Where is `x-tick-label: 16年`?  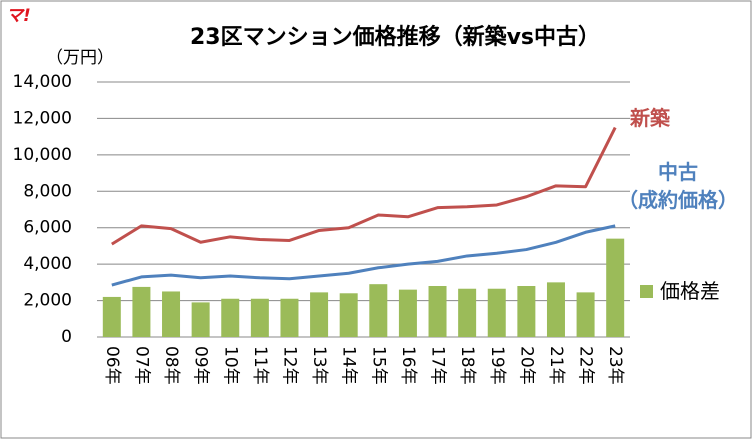 x-tick-label: 16年 is located at coordinates (408, 365).